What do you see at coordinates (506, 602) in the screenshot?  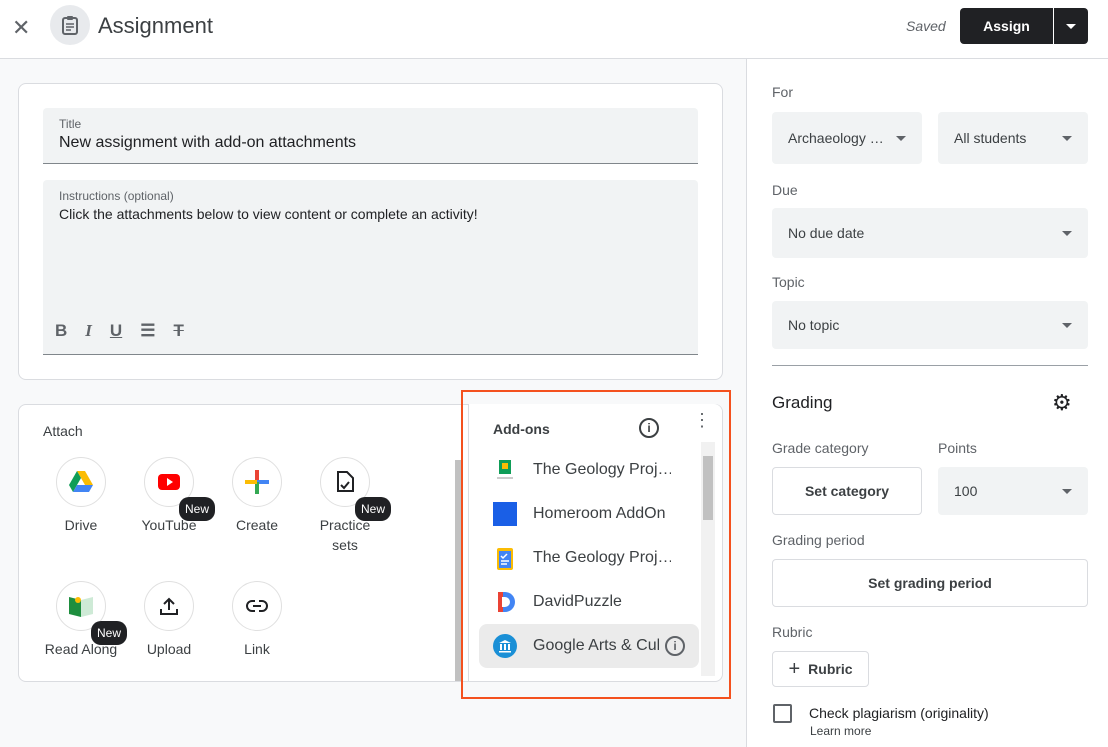 I see `davidpuzzle-icon` at bounding box center [506, 602].